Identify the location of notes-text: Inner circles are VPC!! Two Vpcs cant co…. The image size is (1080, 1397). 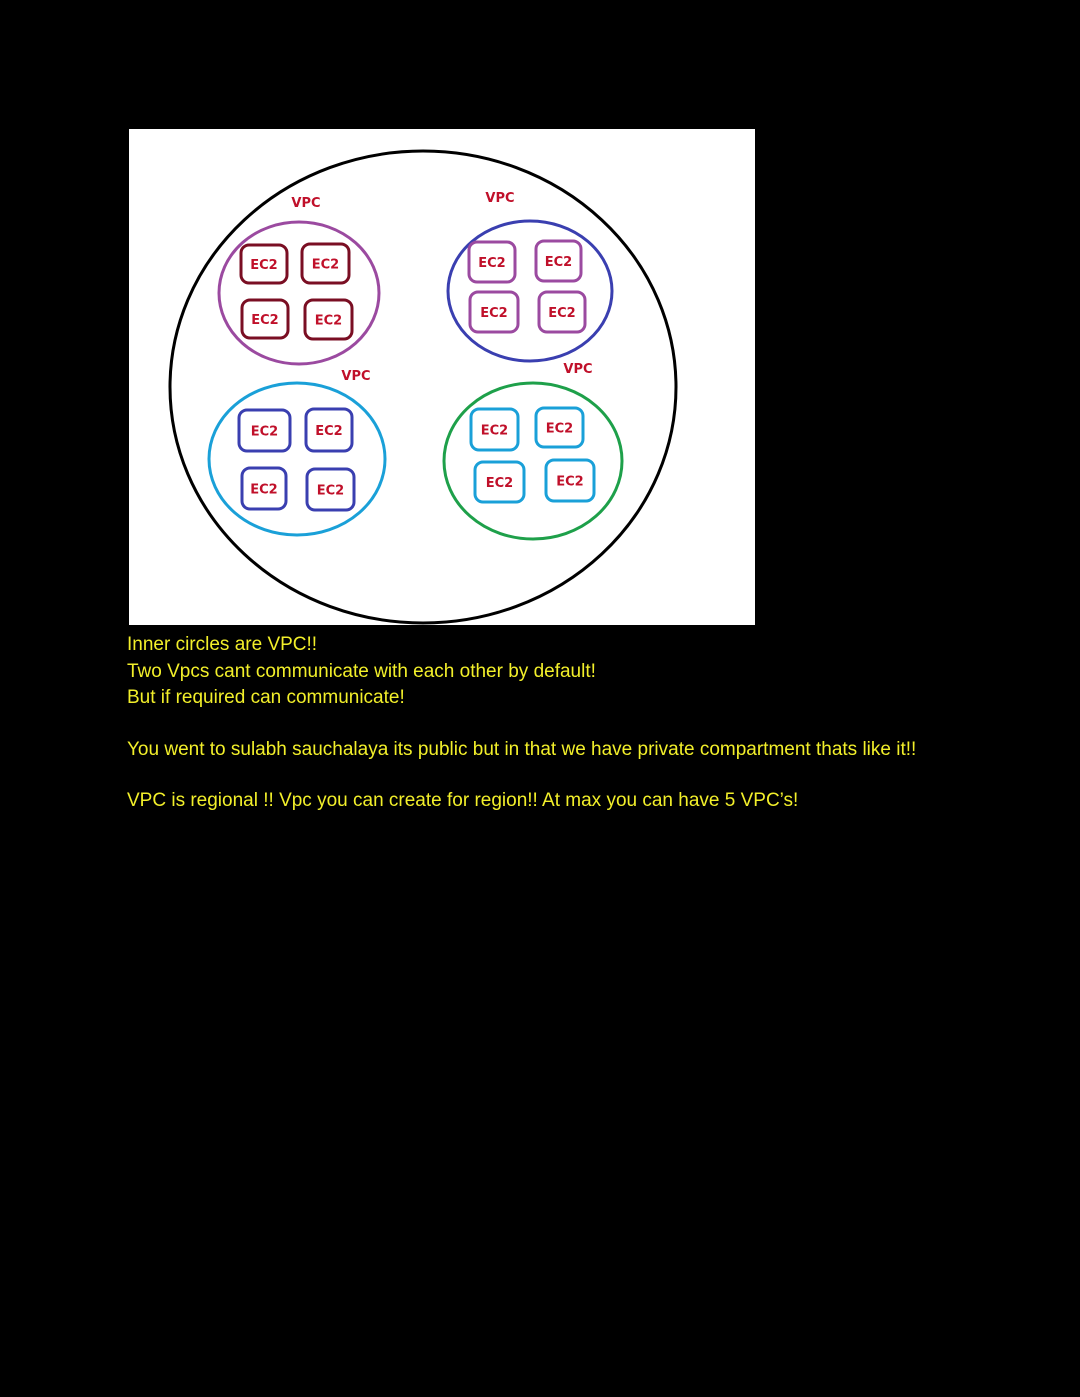
(587, 723).